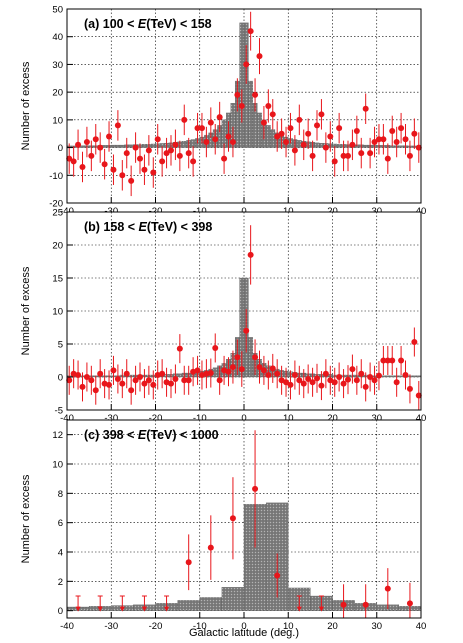 The image size is (463, 643). Describe the element at coordinates (178, 24) in the screenshot. I see `panel-title-part: (TeV) < 158` at that location.